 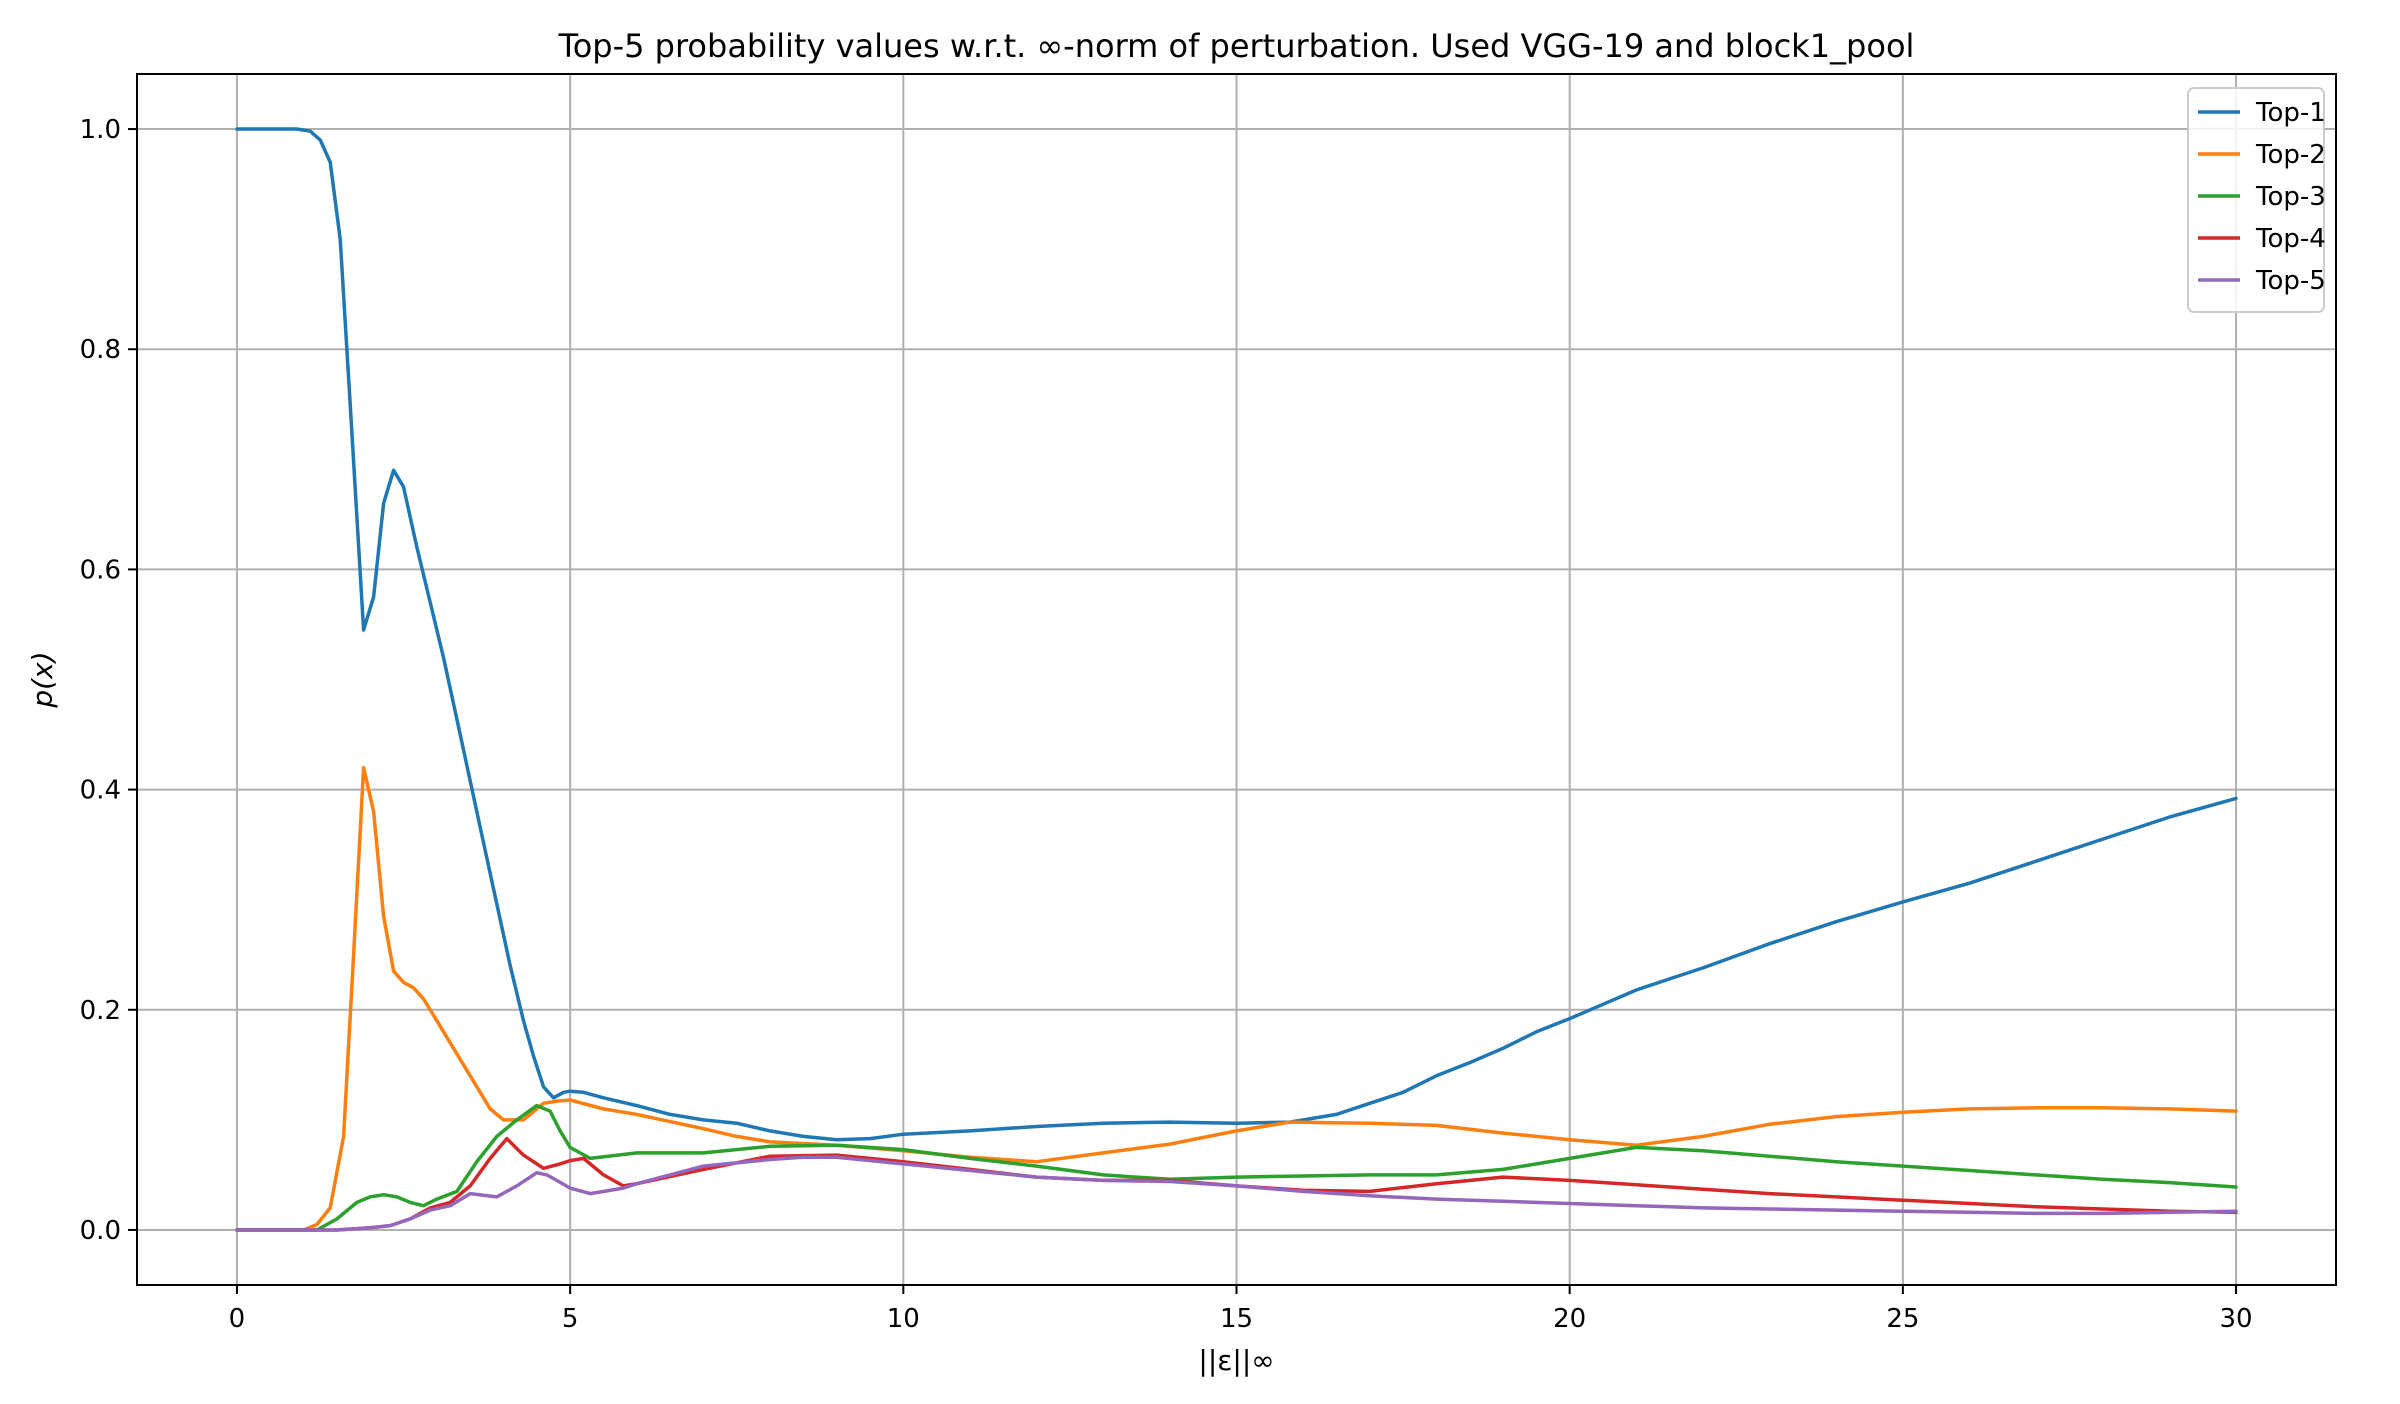 I want to click on legend-label-top-1: Top-1, so click(x=2290, y=113).